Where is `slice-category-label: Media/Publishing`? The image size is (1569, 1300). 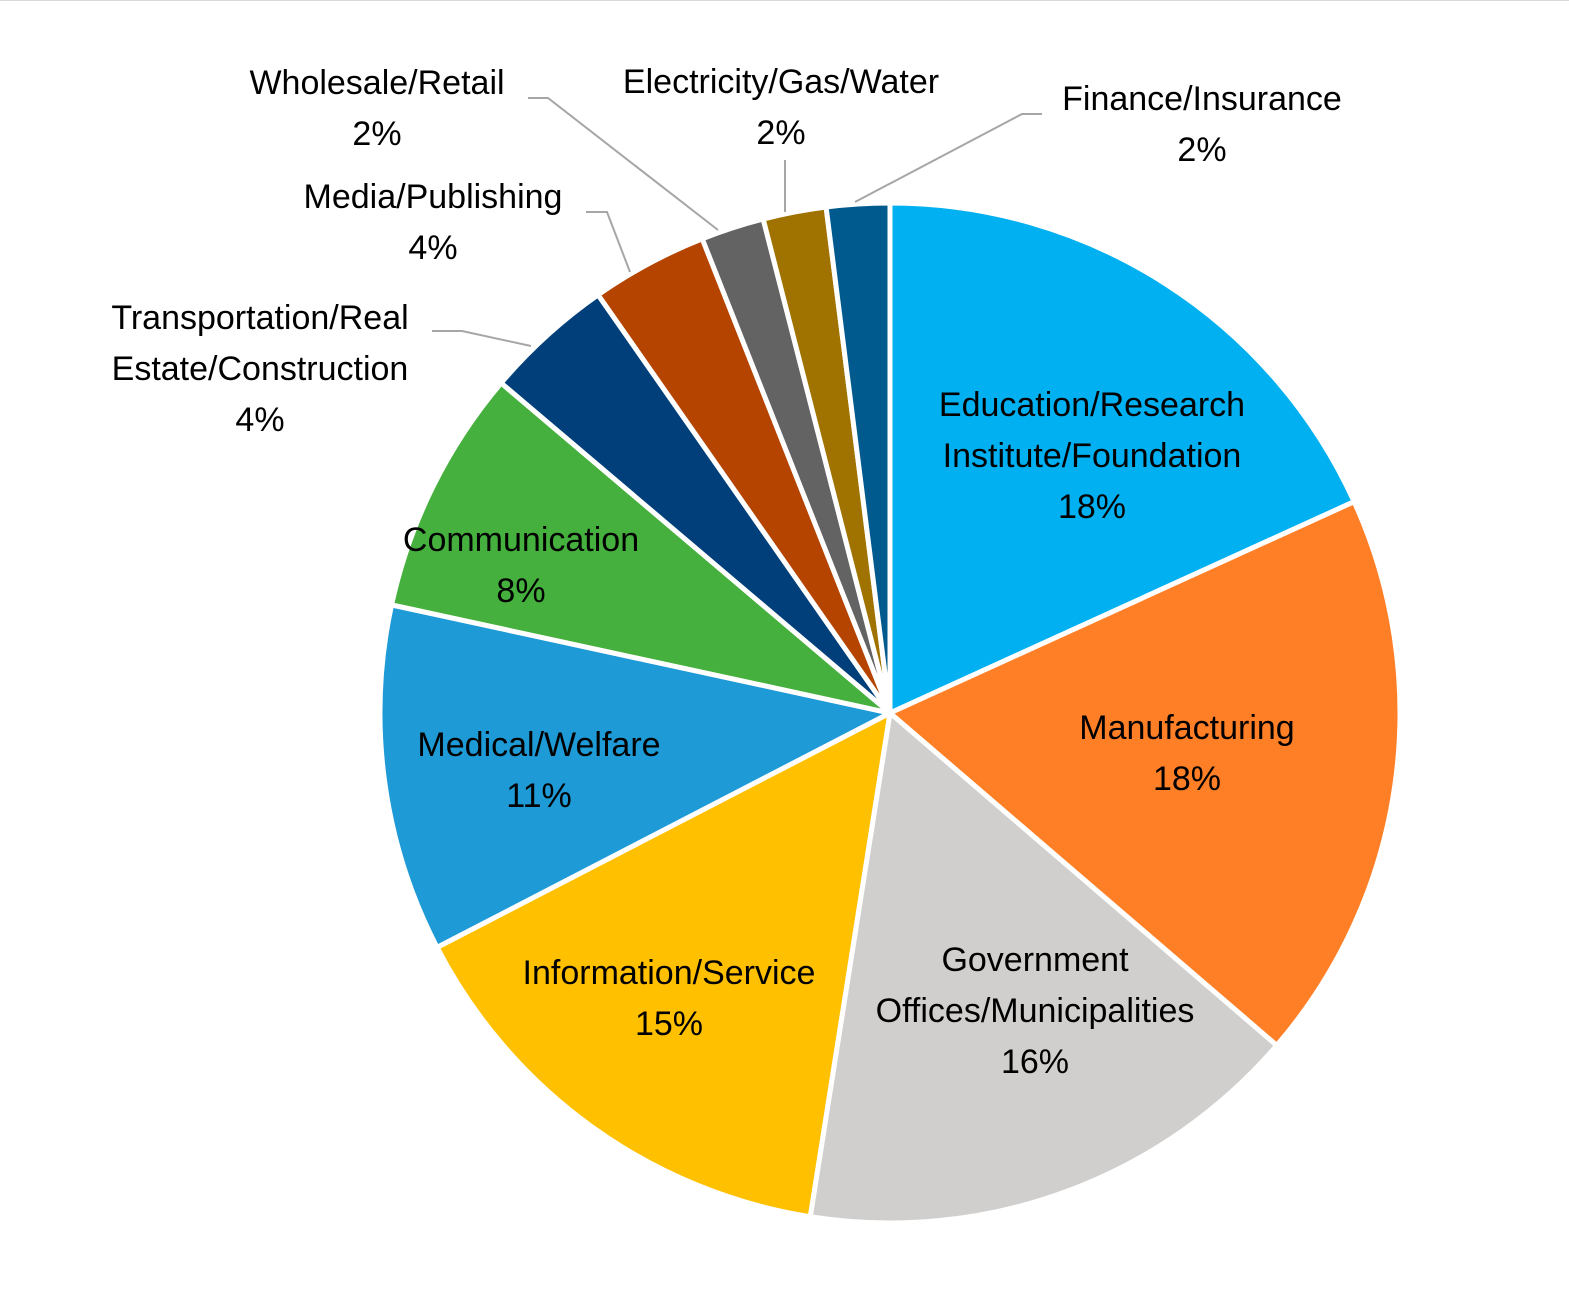 slice-category-label: Media/Publishing is located at coordinates (433, 197).